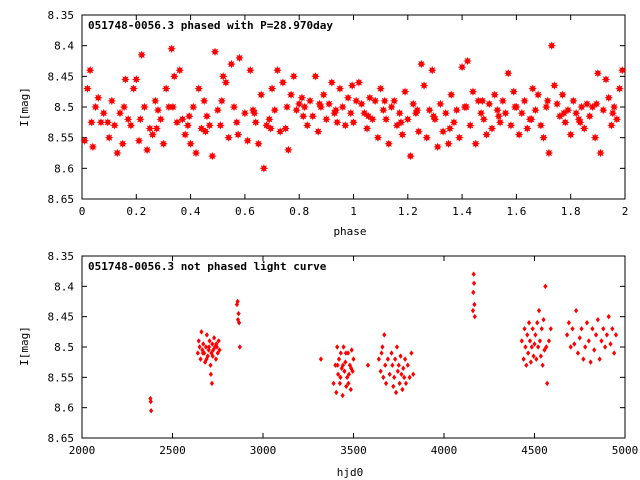 This screenshot has width=640, height=480. I want to click on unphased-plot-x-tick-label: 4500, so click(534, 450).